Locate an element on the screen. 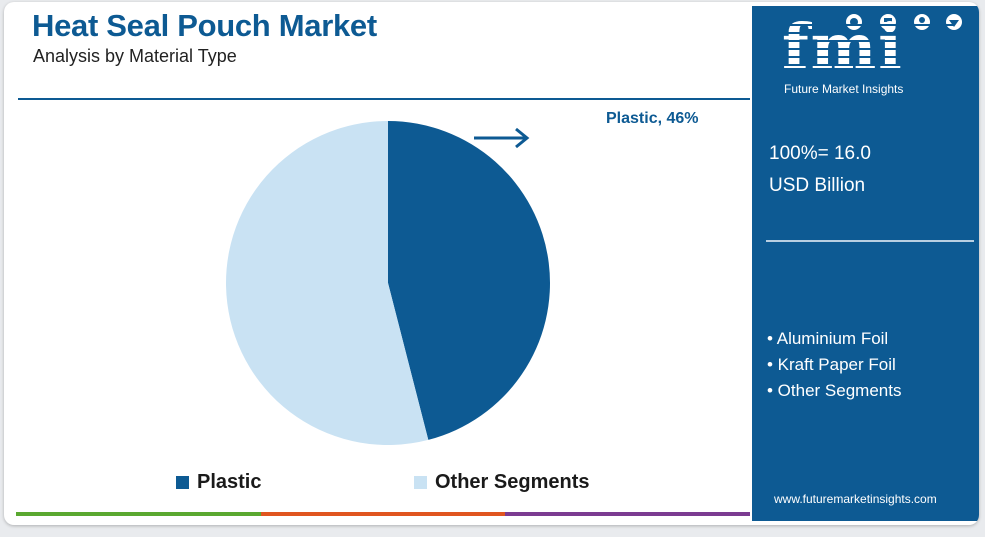  pie-slice-other-segments is located at coordinates (327, 283).